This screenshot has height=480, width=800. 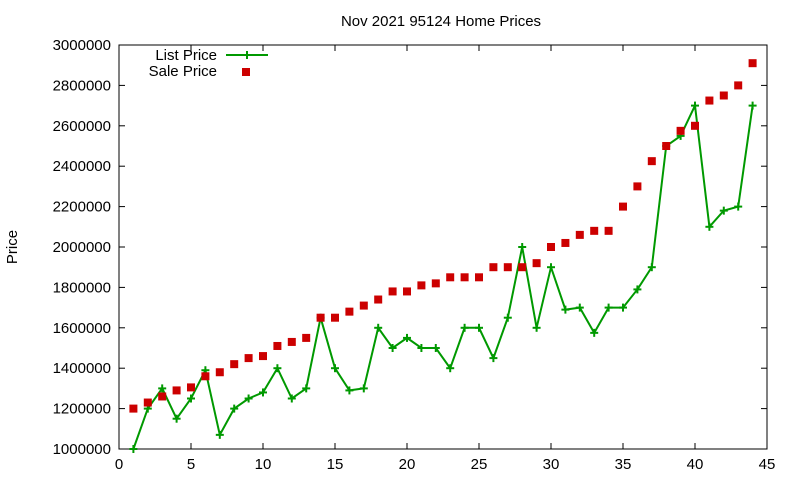 What do you see at coordinates (551, 464) in the screenshot?
I see `x-tick-label: 30` at bounding box center [551, 464].